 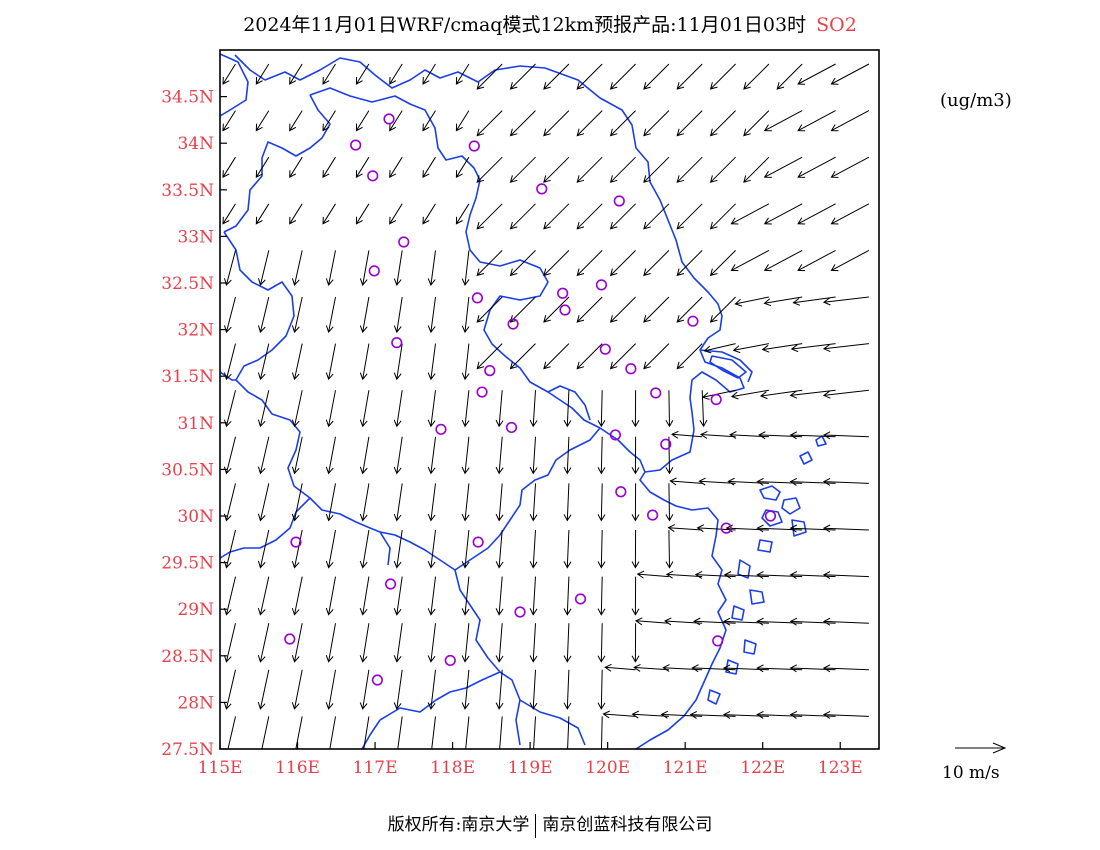 What do you see at coordinates (195, 144) in the screenshot?
I see `lat-tick-label: 34N` at bounding box center [195, 144].